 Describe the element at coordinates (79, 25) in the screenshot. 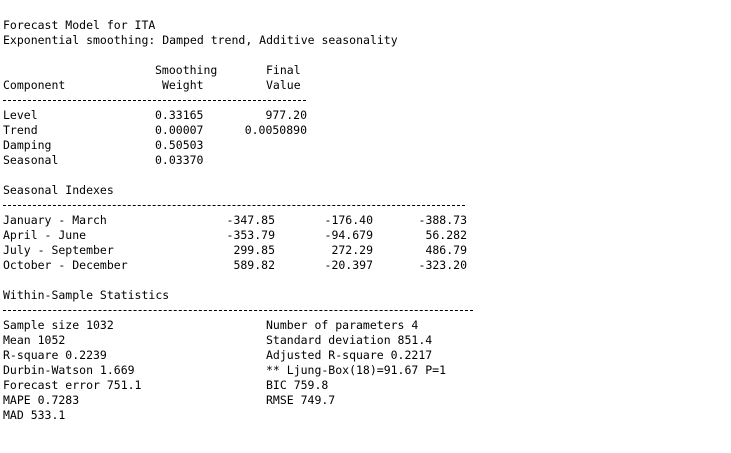

I see `report-title-text: Forecast Model for ITA` at that location.